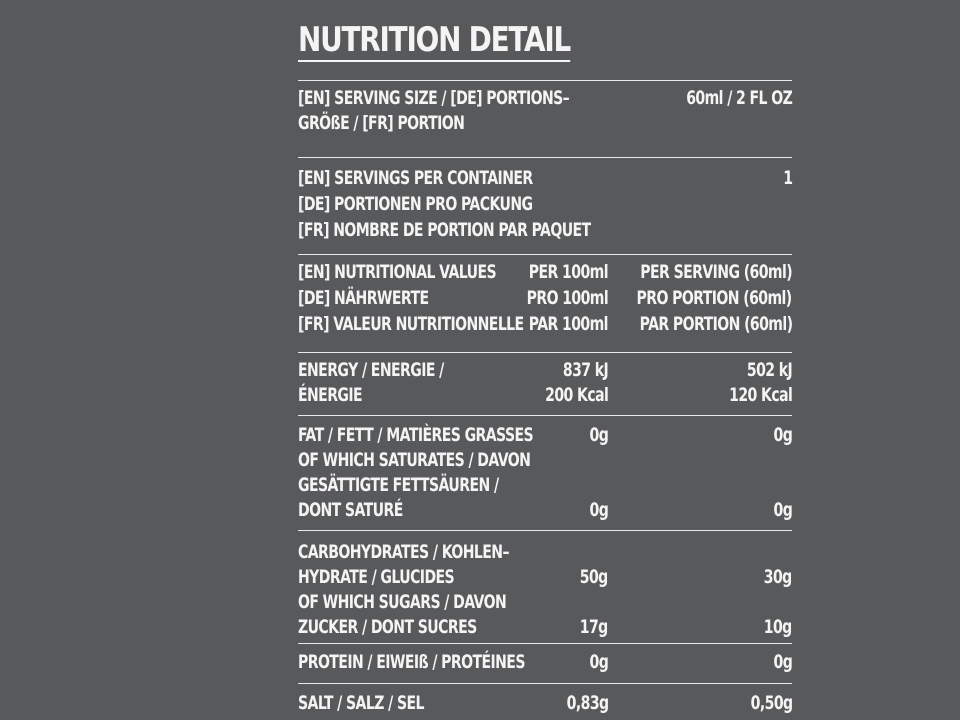 This screenshot has width=960, height=720. What do you see at coordinates (587, 703) in the screenshot?
I see `salt-per100: 0,83g` at bounding box center [587, 703].